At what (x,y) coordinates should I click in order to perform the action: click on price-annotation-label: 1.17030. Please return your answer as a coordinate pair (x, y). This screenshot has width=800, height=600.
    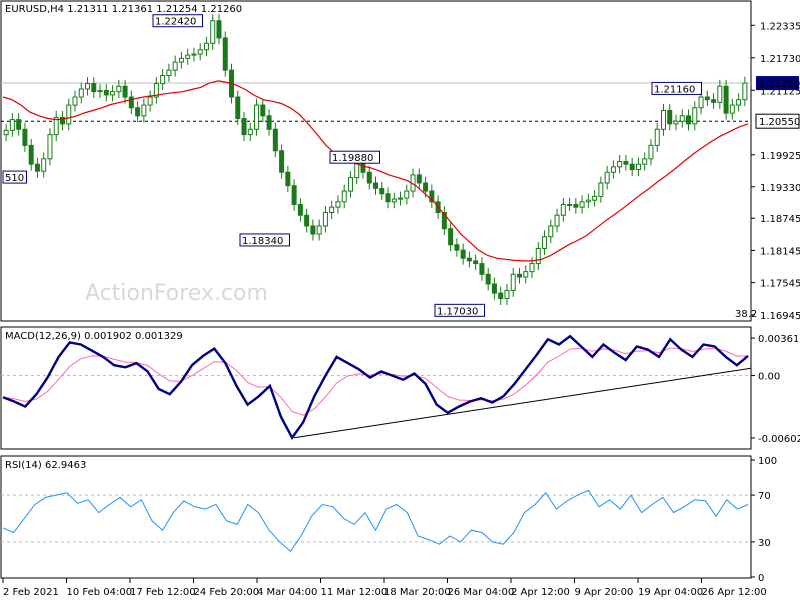
    Looking at the image, I should click on (457, 311).